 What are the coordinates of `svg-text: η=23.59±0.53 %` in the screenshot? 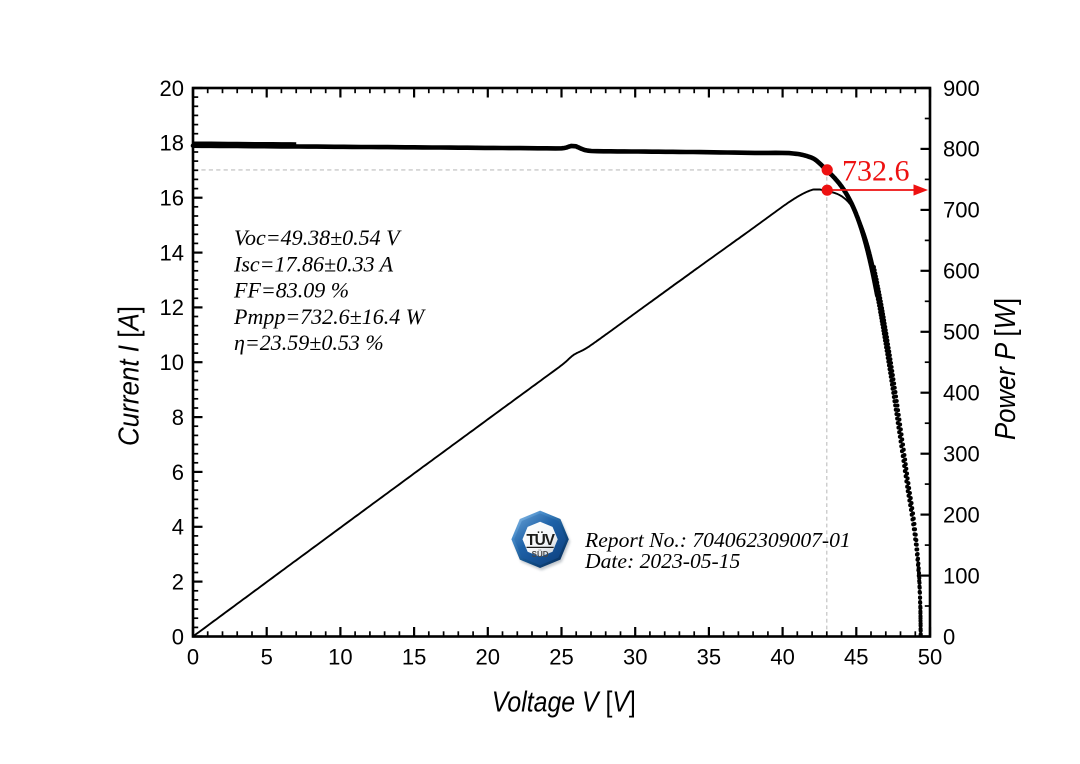 It's located at (309, 342).